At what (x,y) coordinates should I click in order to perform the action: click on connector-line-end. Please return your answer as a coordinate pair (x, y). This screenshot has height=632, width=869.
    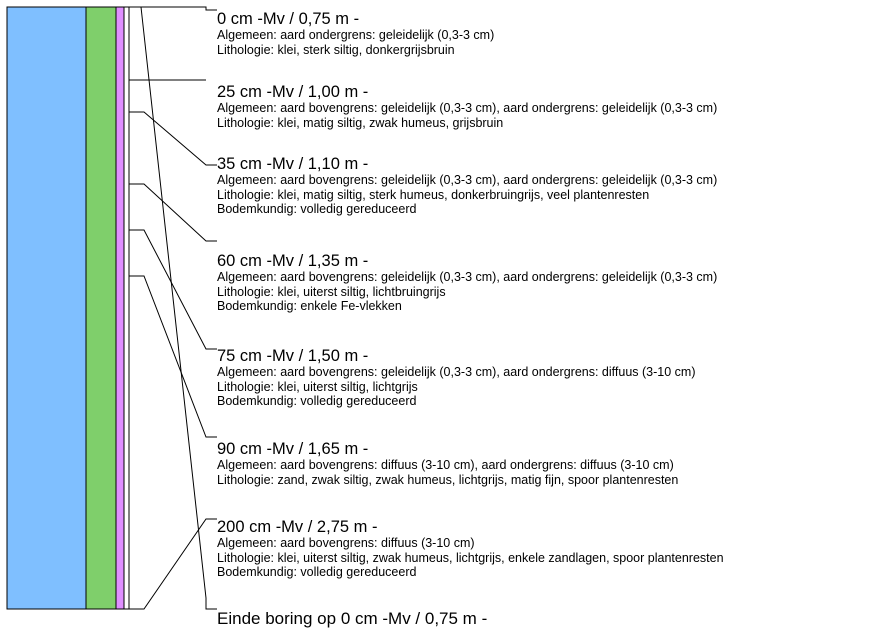
    Looking at the image, I should click on (178, 308).